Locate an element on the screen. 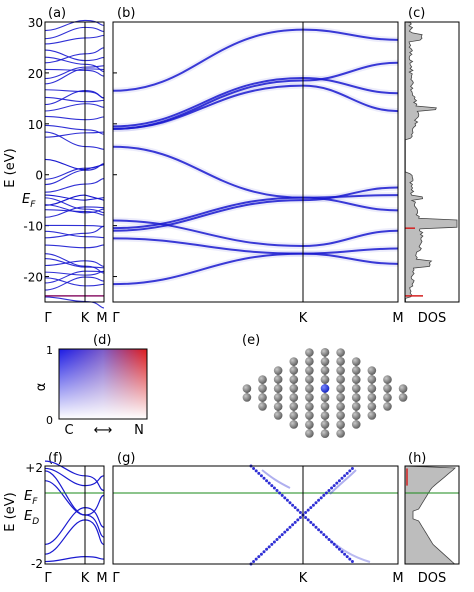 This screenshot has height=592, width=474. panel-d-label-c: C is located at coordinates (68, 430).